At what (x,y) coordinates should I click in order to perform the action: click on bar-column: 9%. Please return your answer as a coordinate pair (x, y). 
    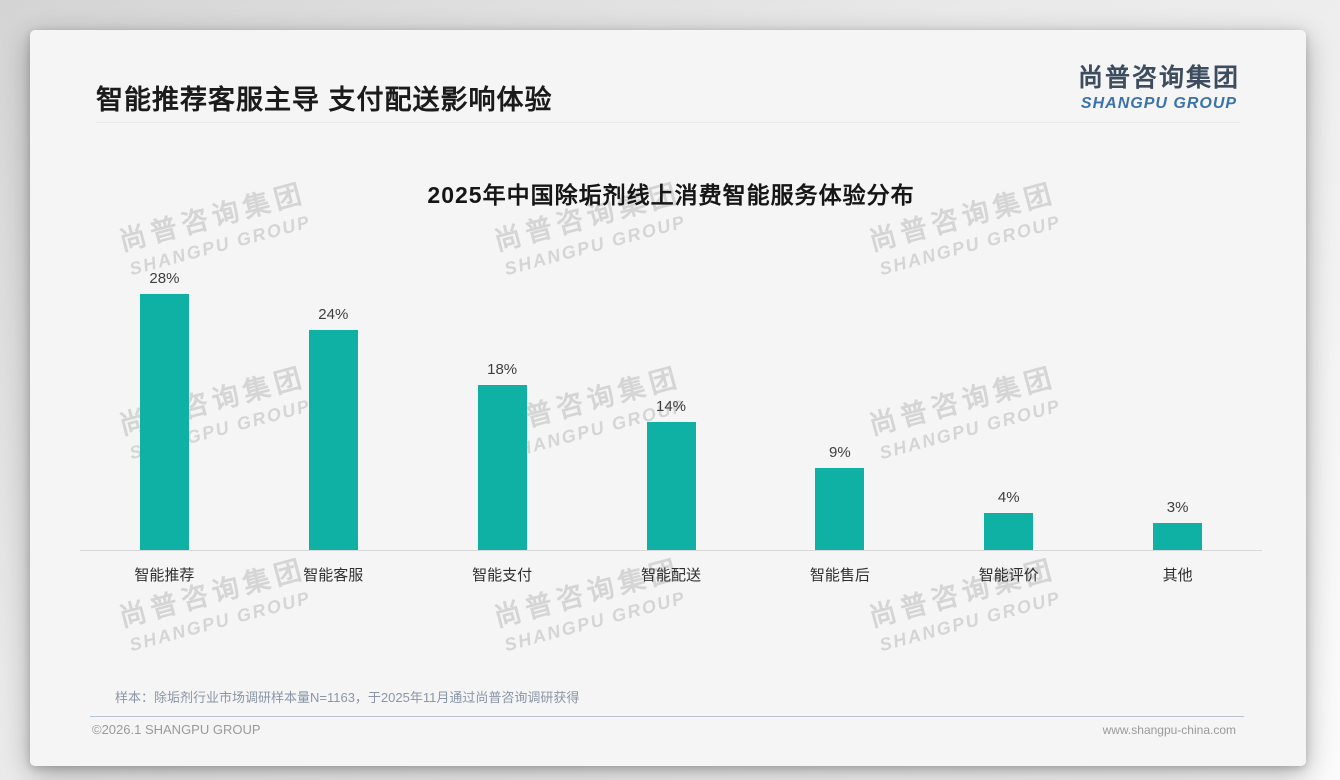
    Looking at the image, I should click on (839, 407).